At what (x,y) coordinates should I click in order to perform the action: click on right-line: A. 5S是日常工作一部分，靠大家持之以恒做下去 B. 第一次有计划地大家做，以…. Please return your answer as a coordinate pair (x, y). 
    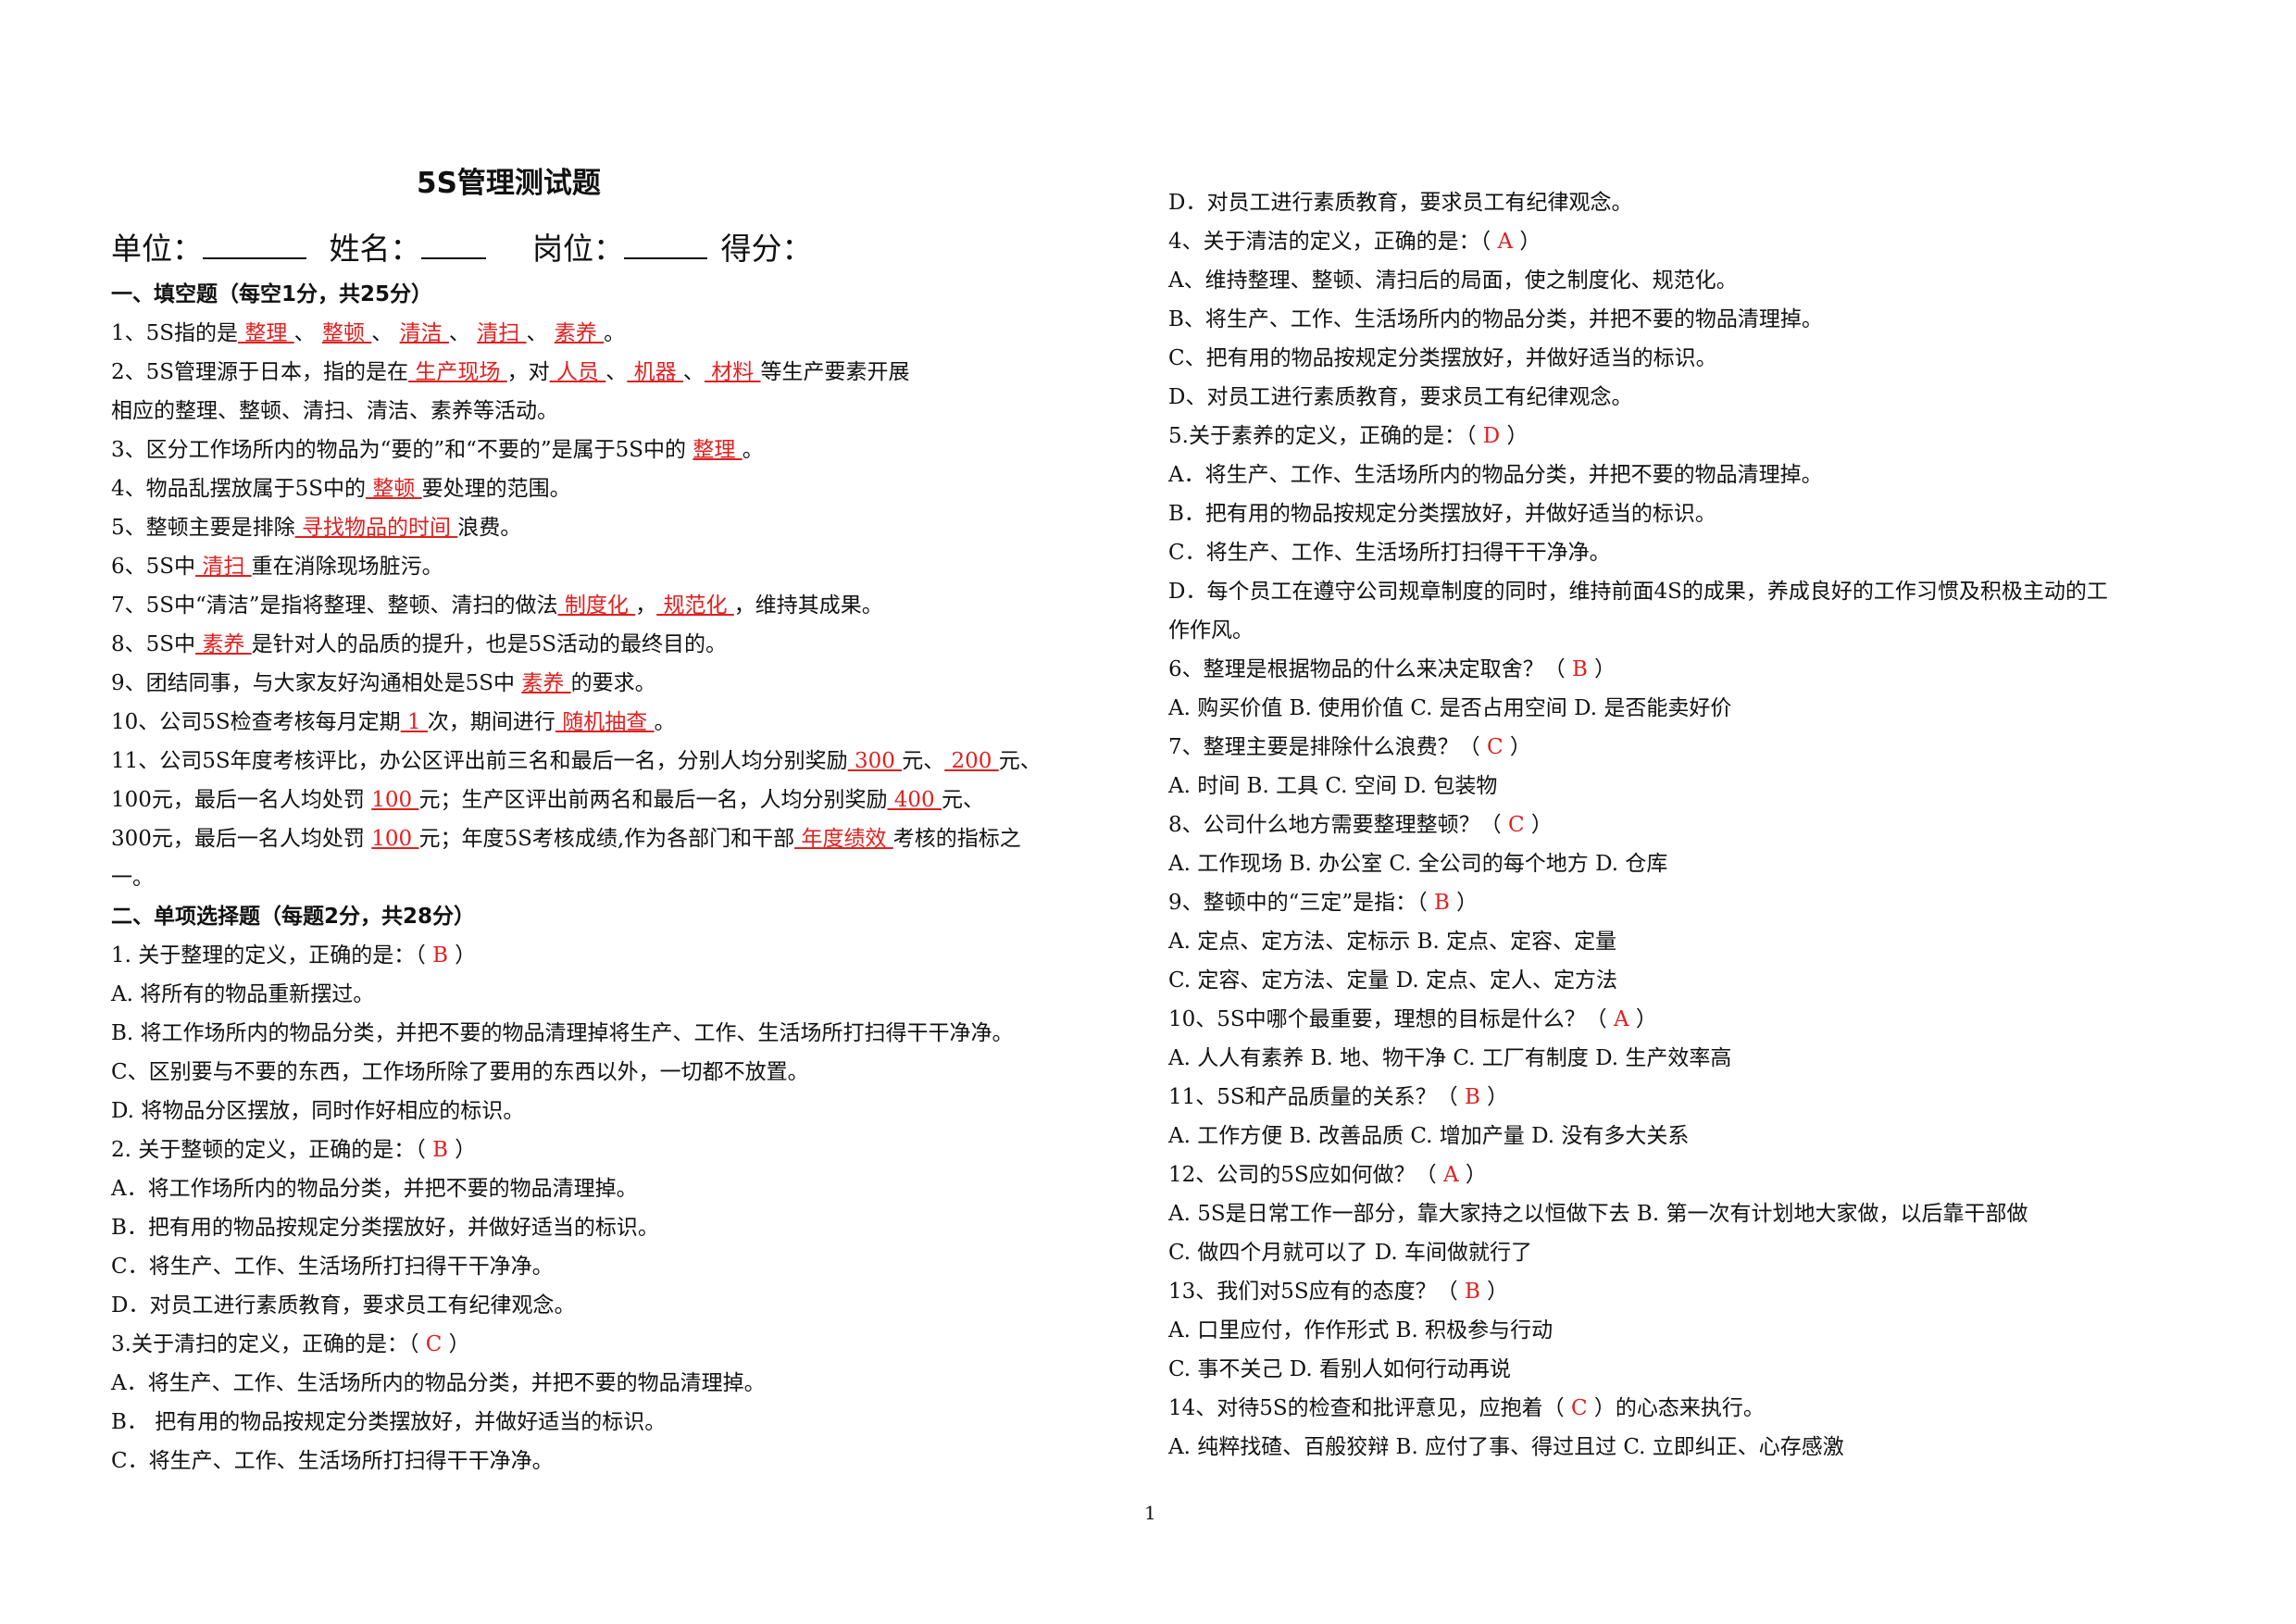
    Looking at the image, I should click on (1598, 1214).